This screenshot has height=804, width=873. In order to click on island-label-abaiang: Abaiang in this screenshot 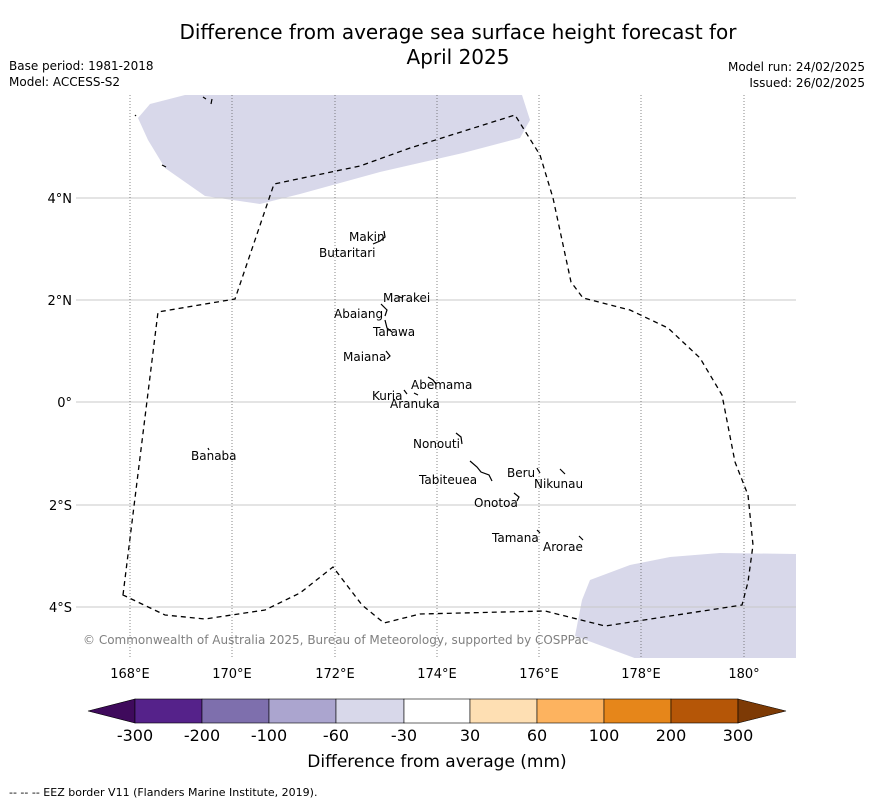, I will do `click(358, 314)`.